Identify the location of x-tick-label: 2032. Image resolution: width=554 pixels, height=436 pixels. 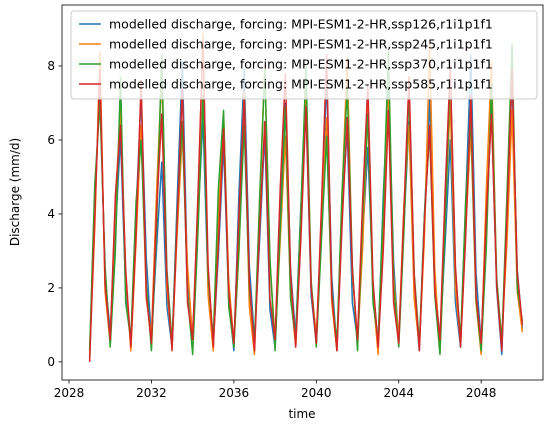
(151, 393).